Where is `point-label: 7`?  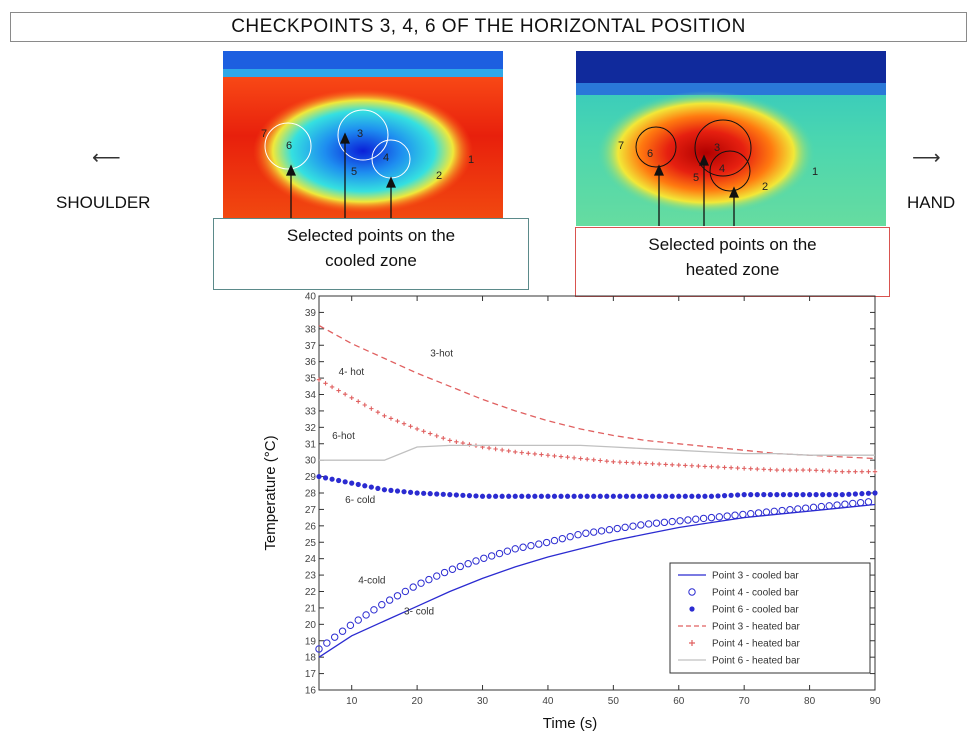
point-label: 7 is located at coordinates (264, 134).